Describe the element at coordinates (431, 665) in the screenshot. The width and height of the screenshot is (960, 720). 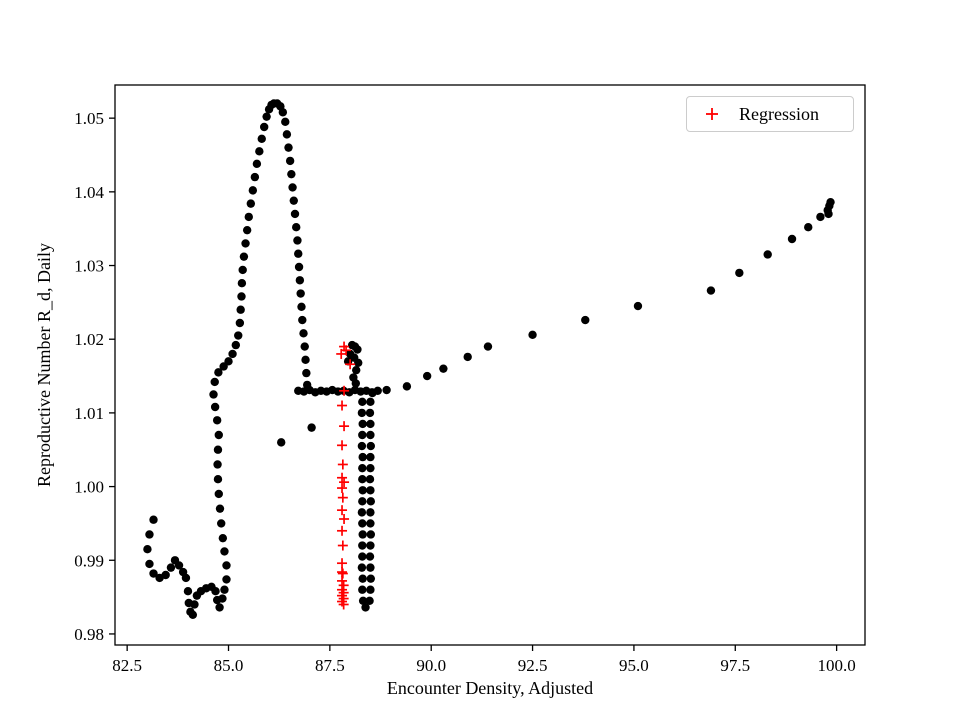
I see `x-tick-label: 90.0` at that location.